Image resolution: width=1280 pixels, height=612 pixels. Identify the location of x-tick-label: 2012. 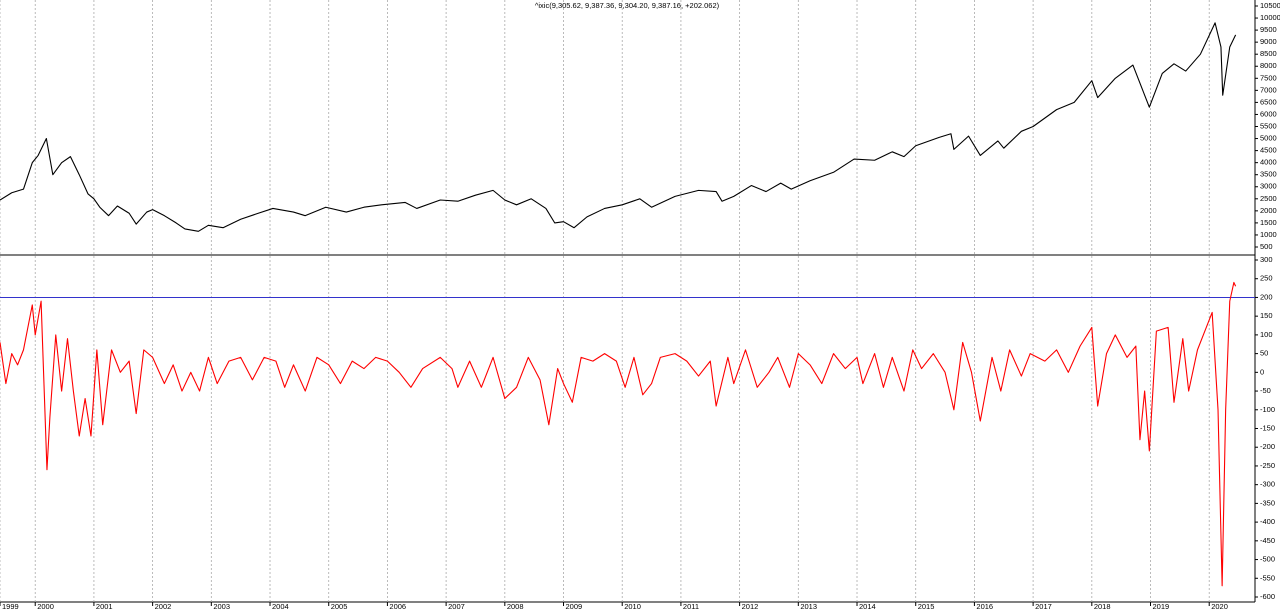
(750, 606).